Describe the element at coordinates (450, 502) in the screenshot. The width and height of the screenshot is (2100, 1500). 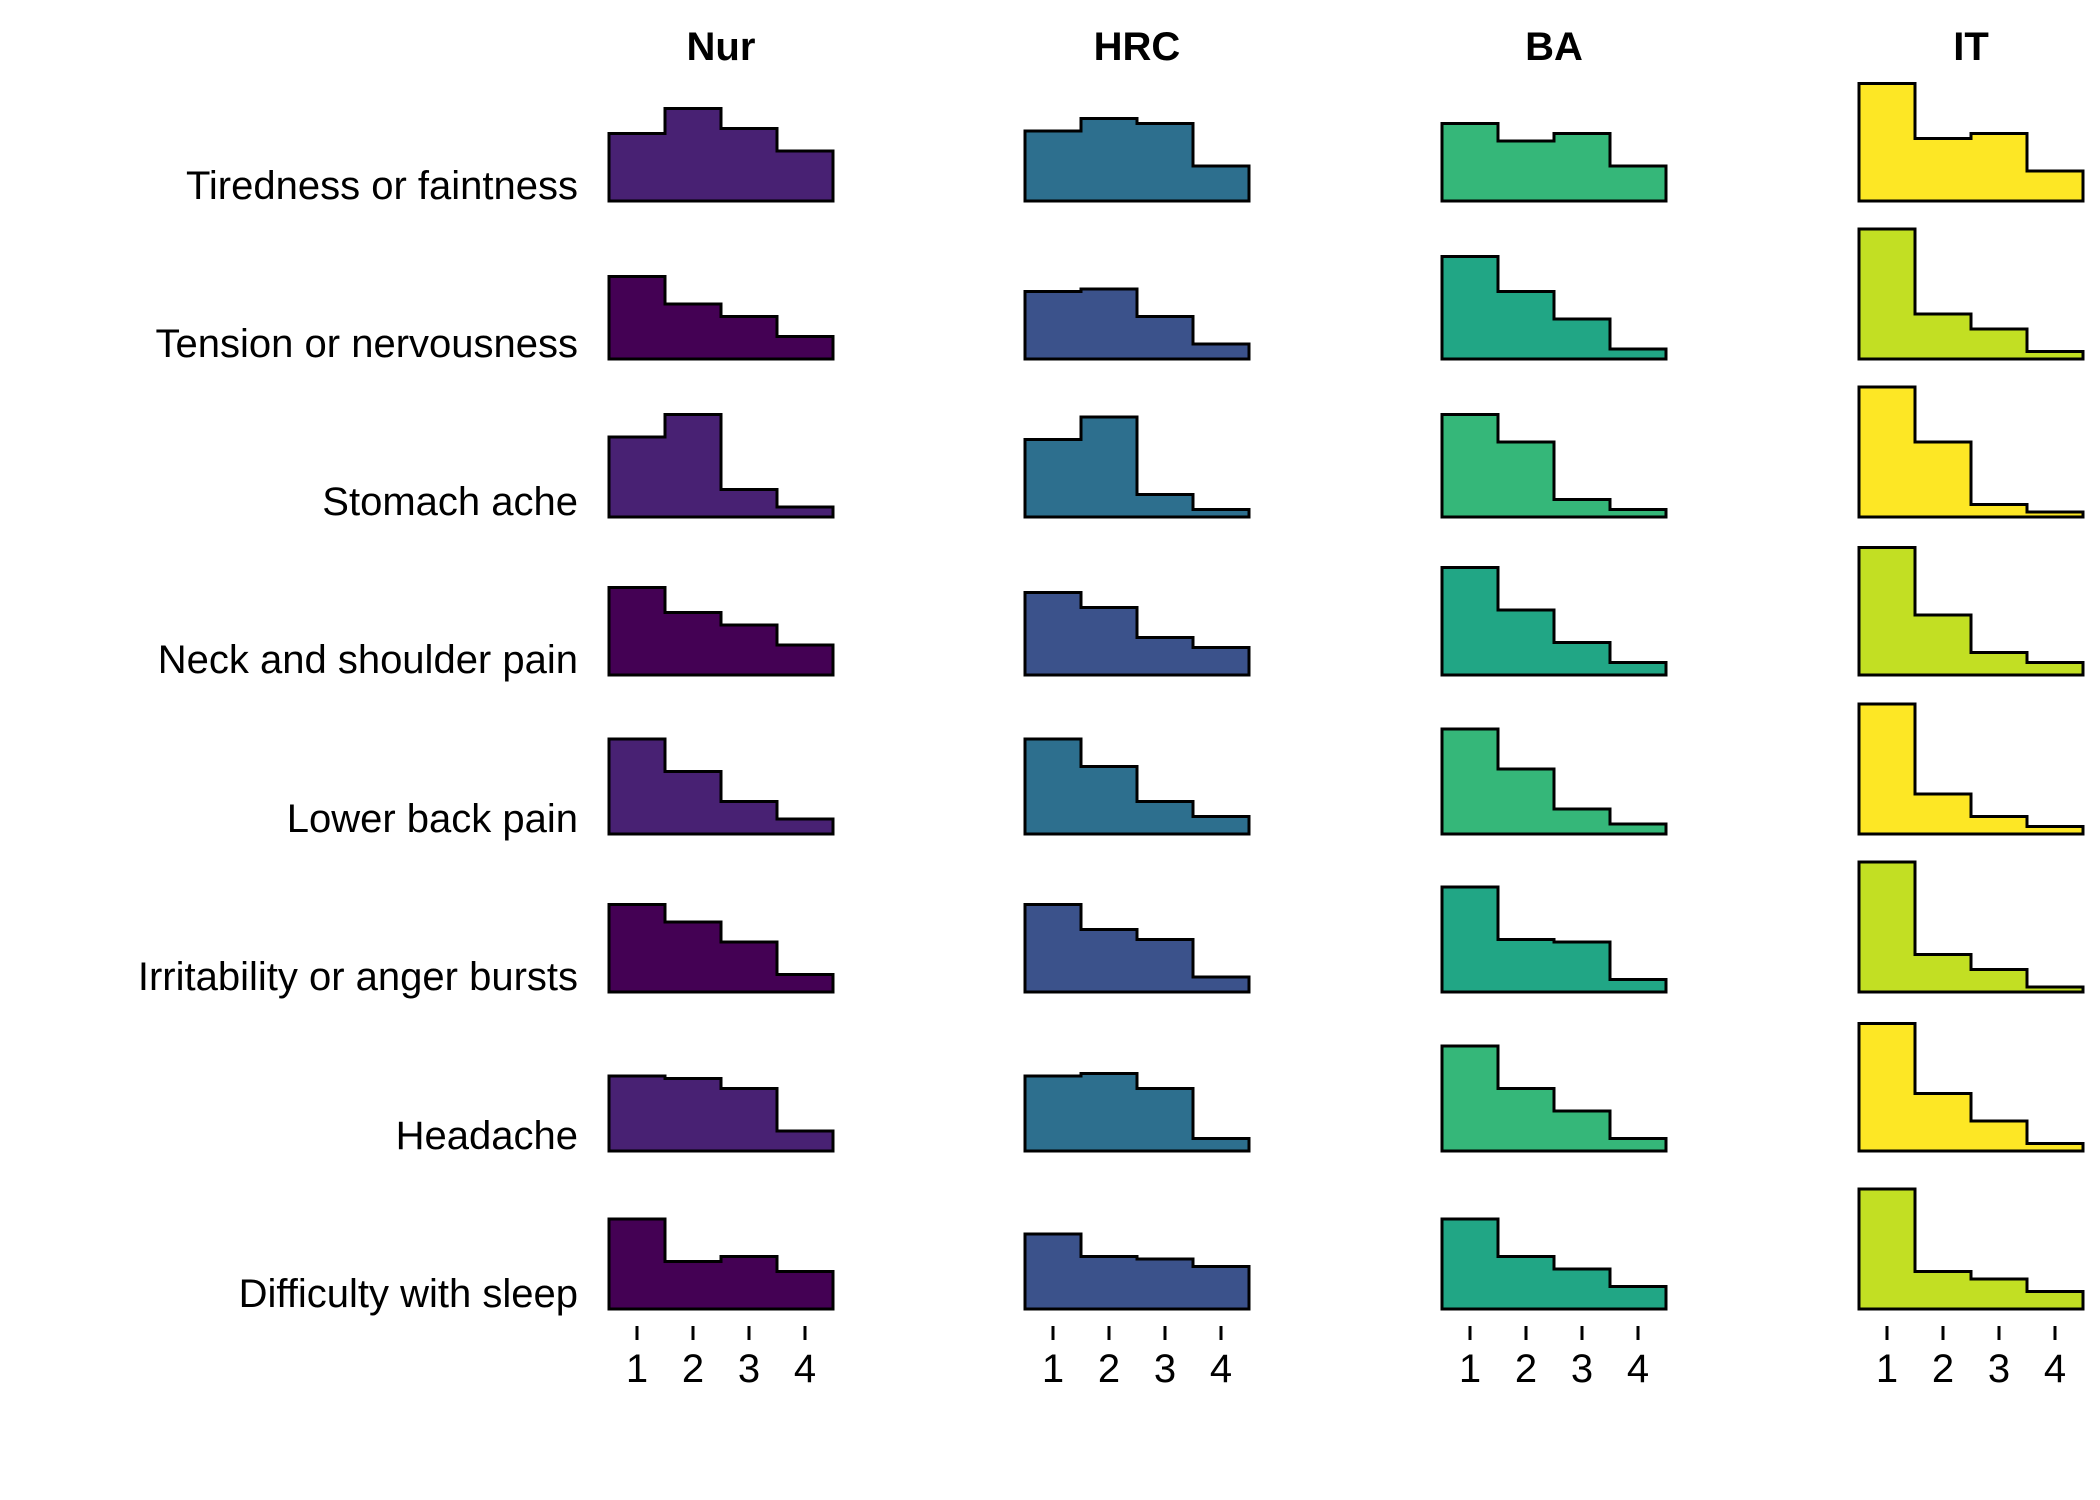
I see `row-label: Stomach ache` at that location.